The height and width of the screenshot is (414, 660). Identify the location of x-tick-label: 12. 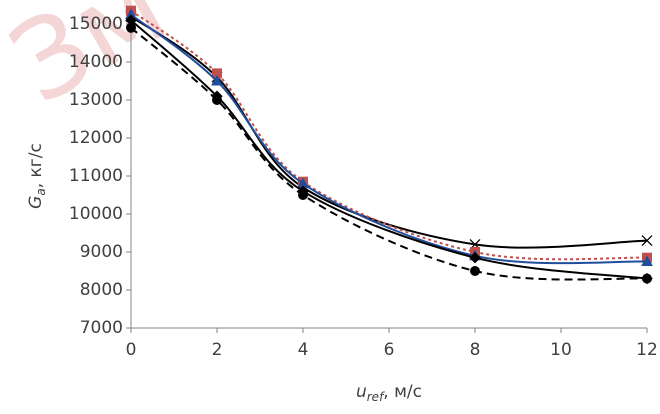
(647, 350).